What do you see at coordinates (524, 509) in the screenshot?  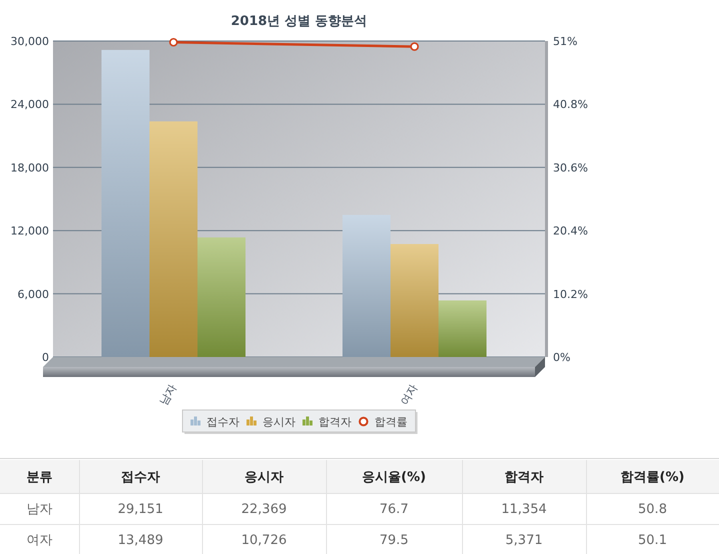 I see `data-label: 11,354` at bounding box center [524, 509].